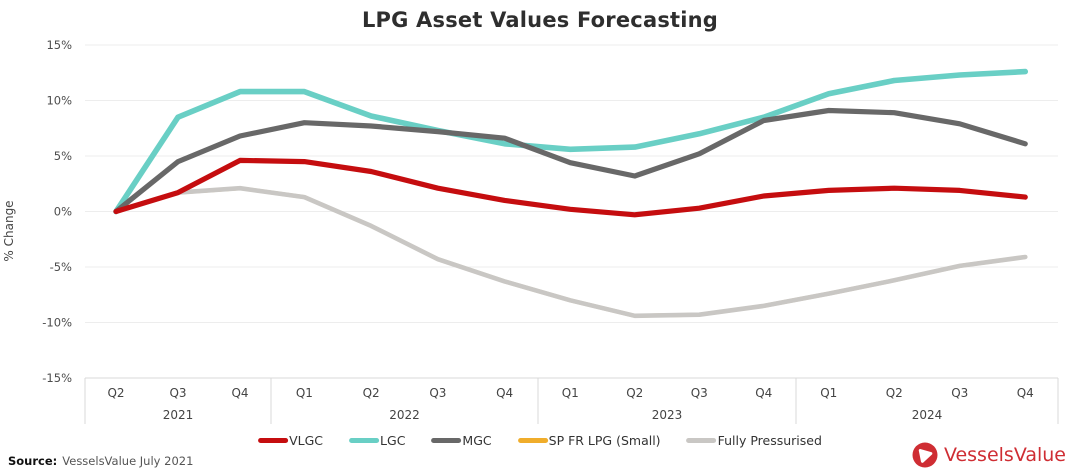 Image resolution: width=1080 pixels, height=472 pixels. I want to click on legend-swatch-sp-fr-lpg-small, so click(532, 440).